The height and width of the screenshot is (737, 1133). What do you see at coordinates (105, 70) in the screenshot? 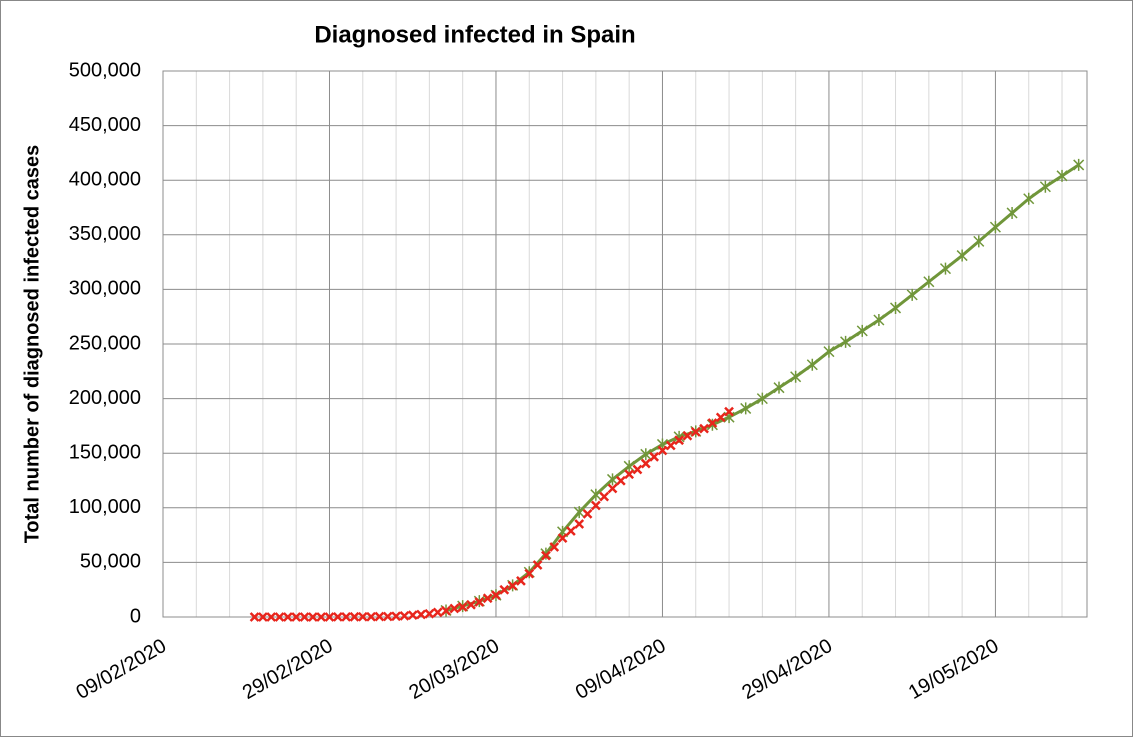
I see `y-tick-label: 500,000` at bounding box center [105, 70].